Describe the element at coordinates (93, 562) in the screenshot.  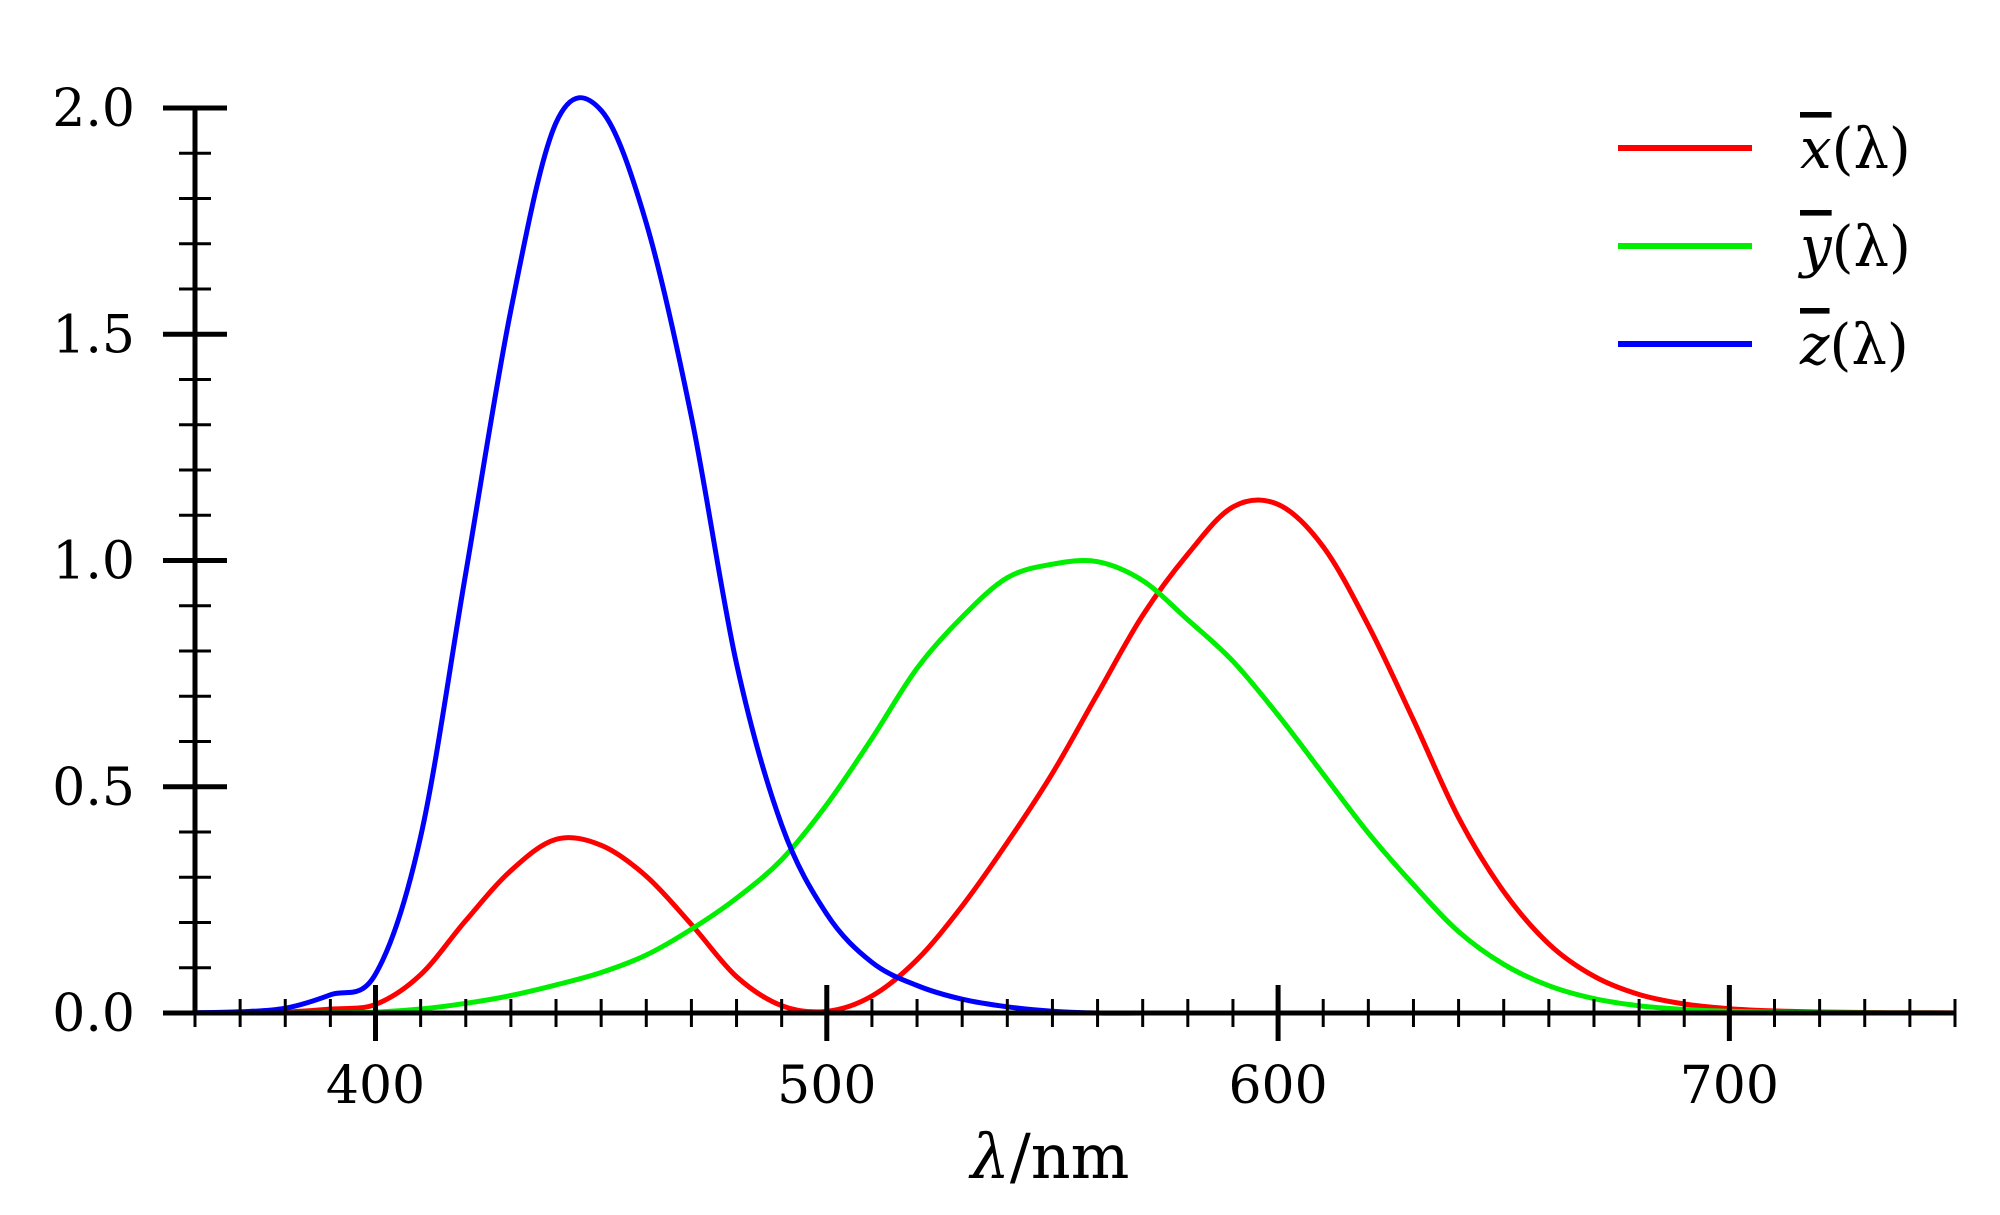
I see `y-tick-label: 1.0` at that location.